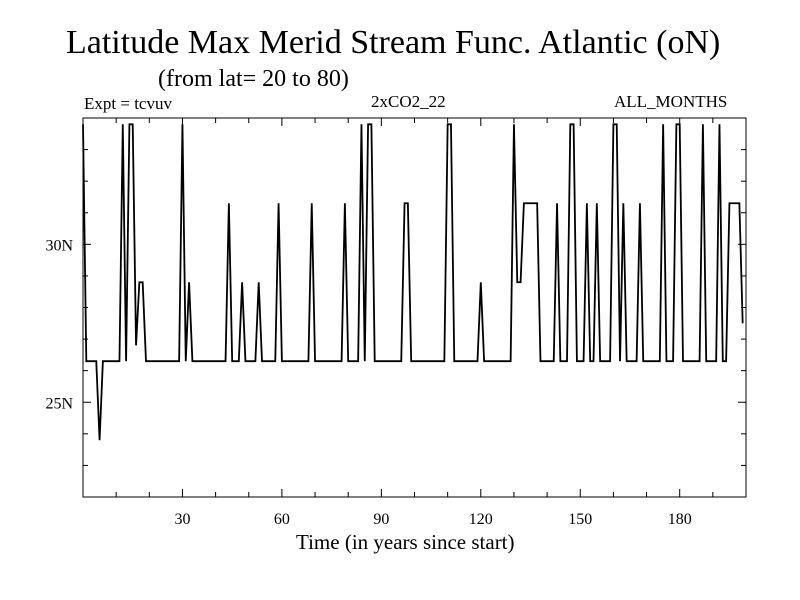 The image size is (800, 600). I want to click on x-axis-label: Time (in years since start), so click(405, 542).